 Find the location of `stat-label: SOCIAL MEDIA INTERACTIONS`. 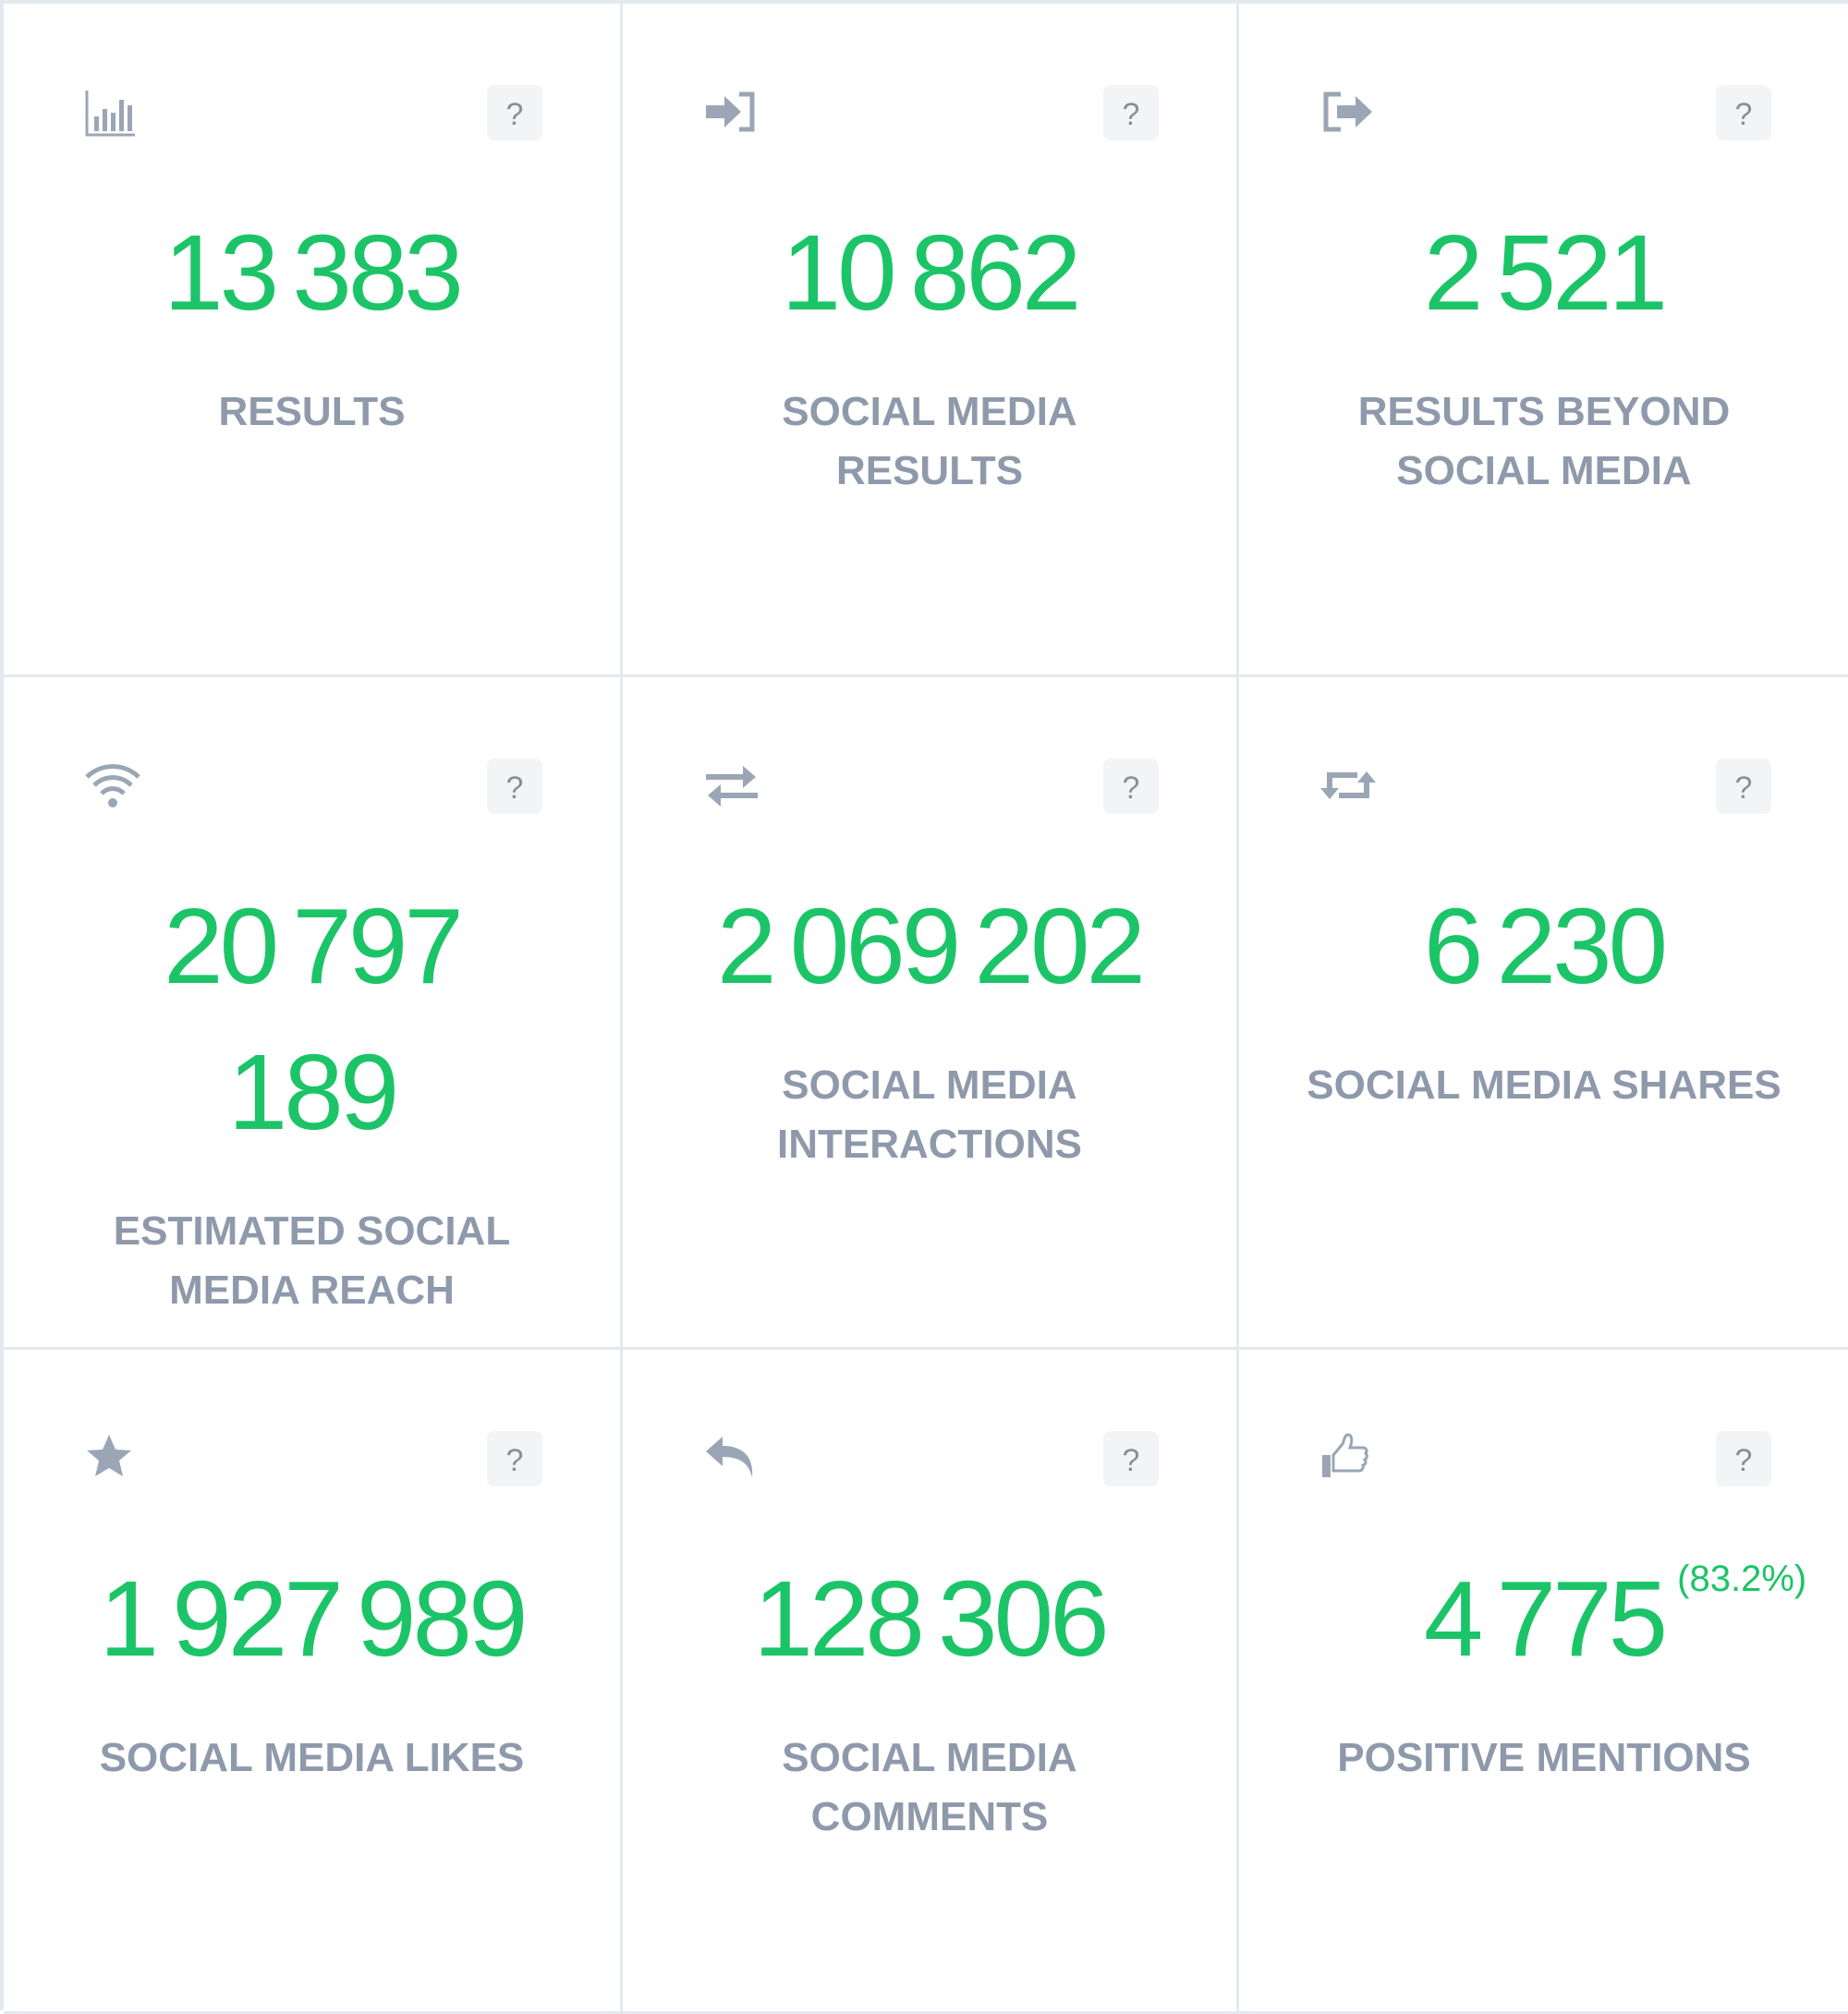

stat-label: SOCIAL MEDIA INTERACTIONS is located at coordinates (929, 1114).